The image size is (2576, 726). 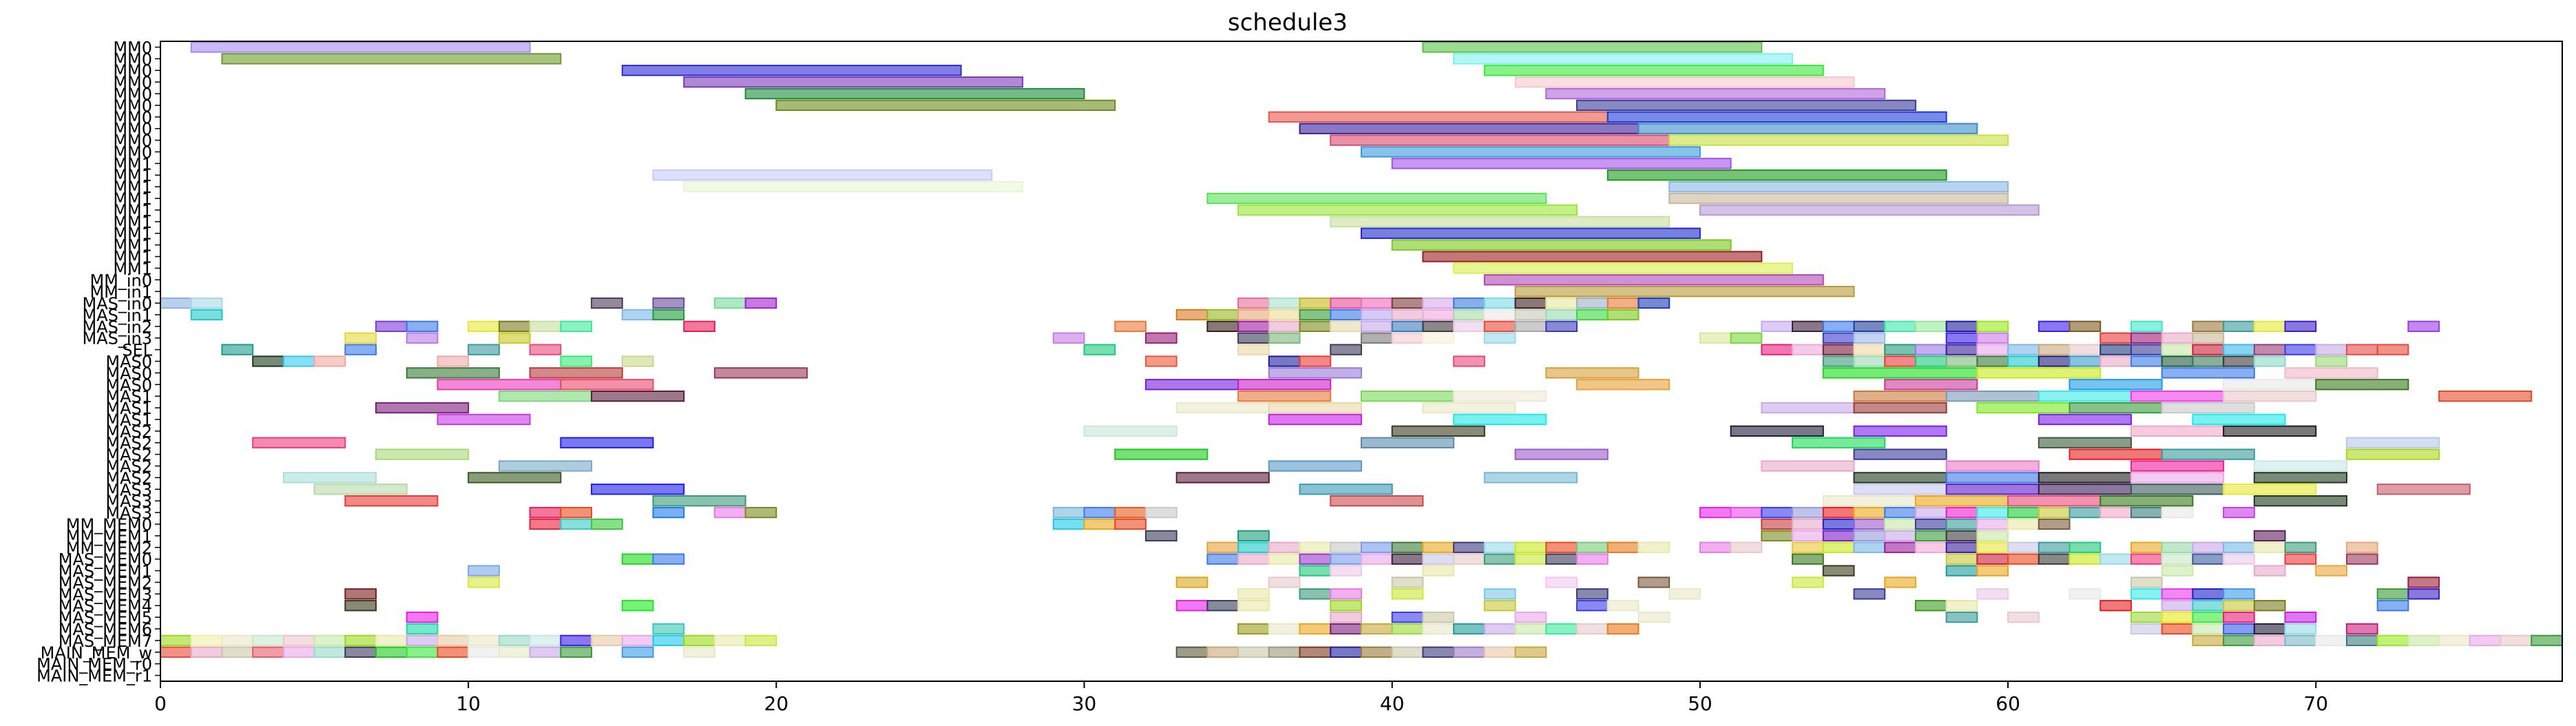 I want to click on y-tick-label: MAS_in2, so click(x=117, y=327).